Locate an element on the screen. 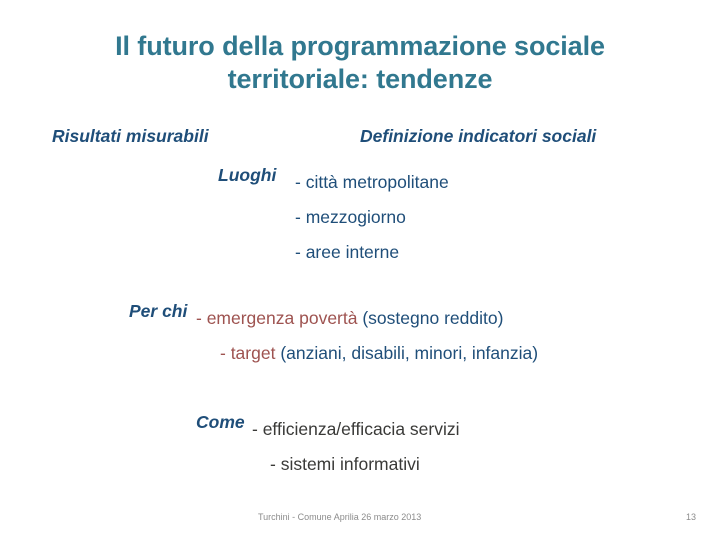 The image size is (720, 540). footer-note: Turchini - Comune Aprilia 26 marzo 2013 is located at coordinates (340, 517).